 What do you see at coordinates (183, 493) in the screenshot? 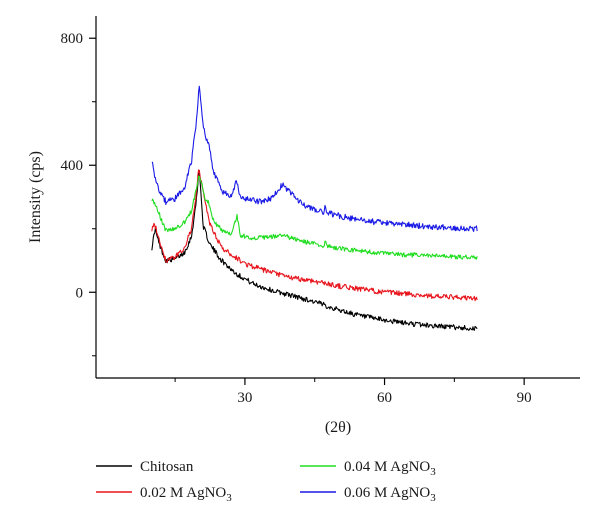
I see `legend-label-text: 0.02 M AgNO` at bounding box center [183, 493].